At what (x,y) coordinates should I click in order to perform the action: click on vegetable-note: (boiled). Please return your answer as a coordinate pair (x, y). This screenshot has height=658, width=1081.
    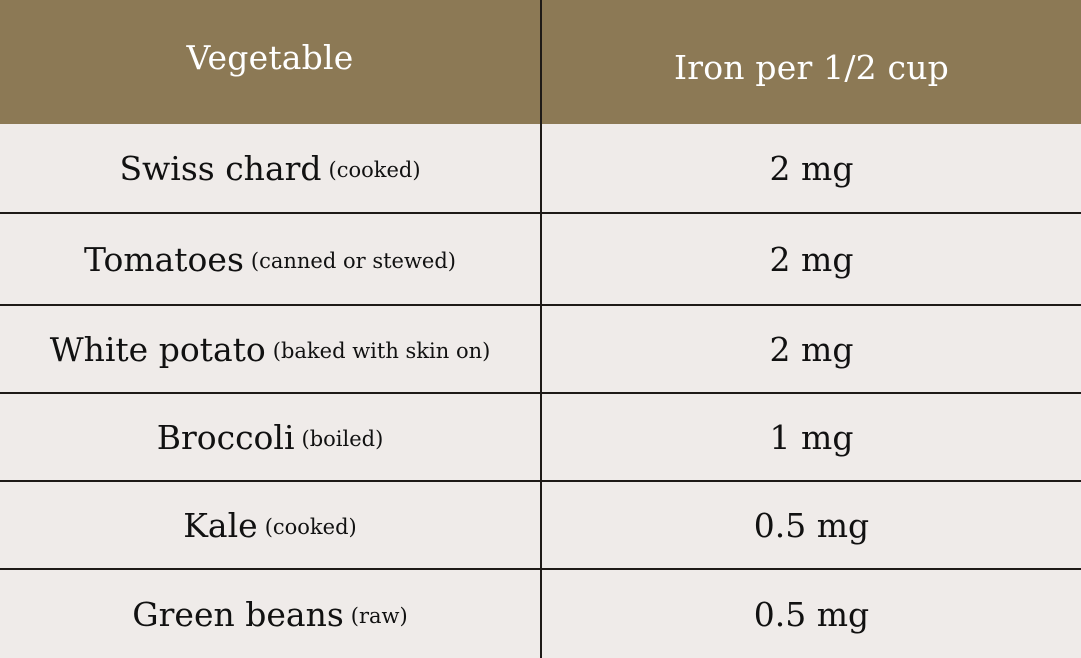
    Looking at the image, I should click on (342, 439).